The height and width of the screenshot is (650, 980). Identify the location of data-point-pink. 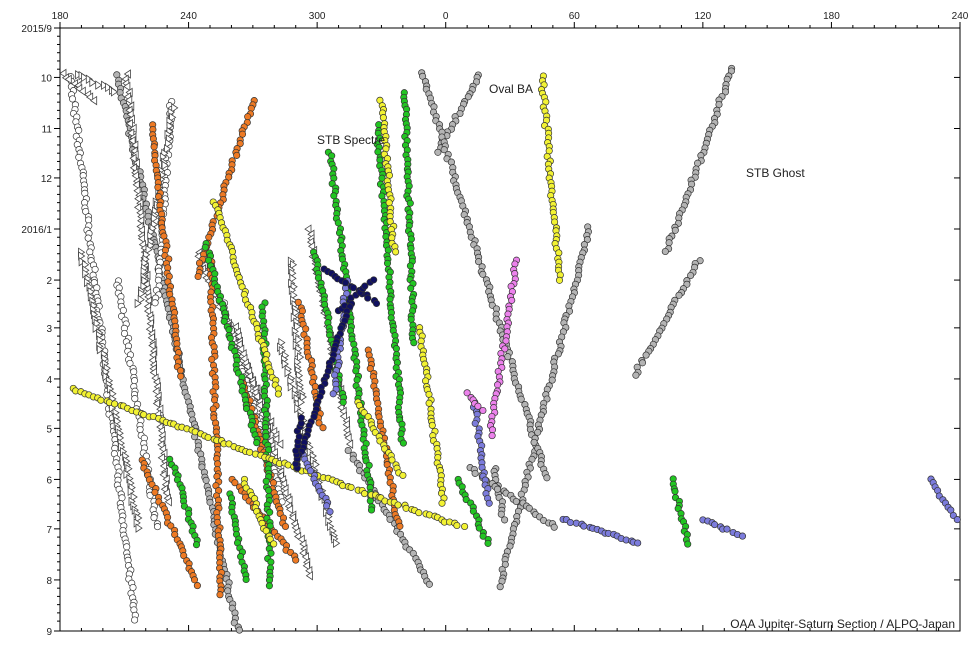
(492, 436).